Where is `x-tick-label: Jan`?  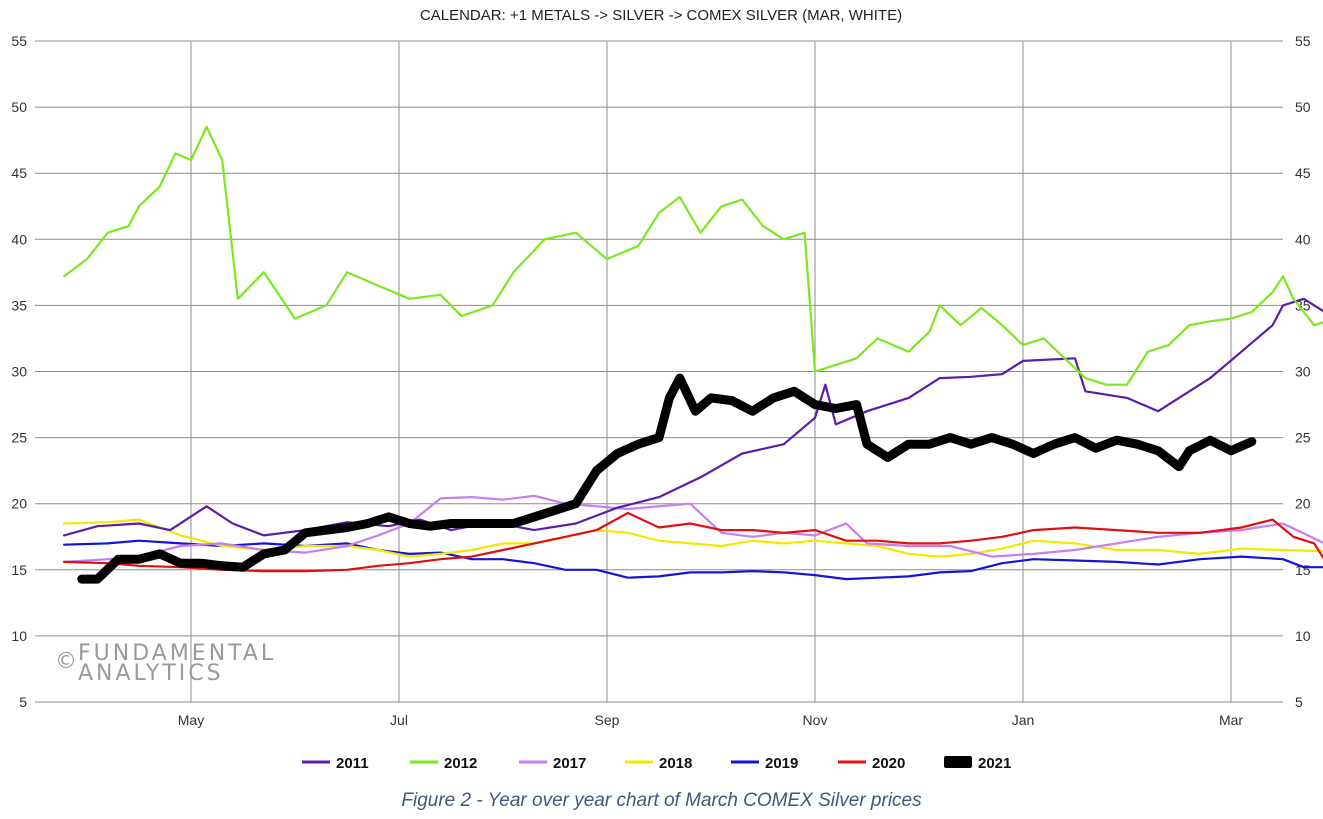 x-tick-label: Jan is located at coordinates (1023, 720).